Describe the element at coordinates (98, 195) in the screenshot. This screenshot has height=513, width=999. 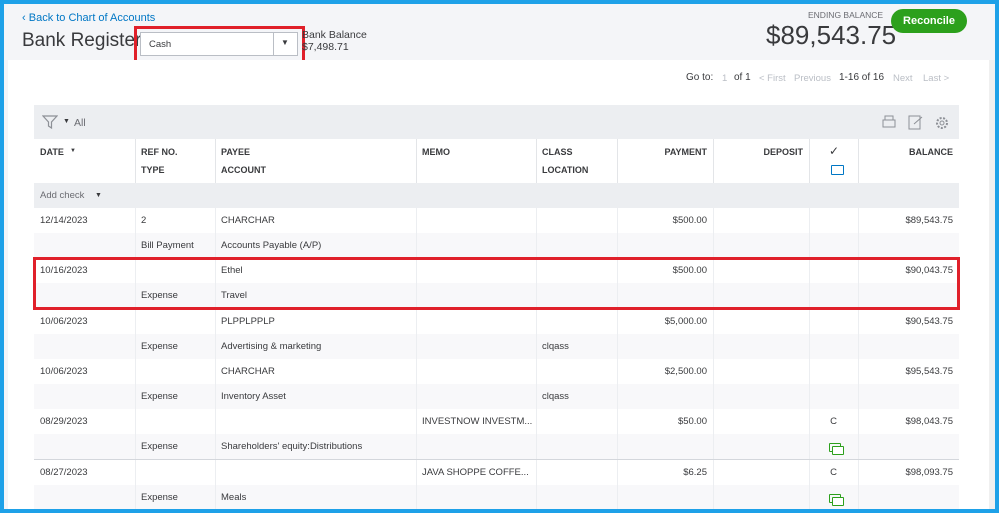
I see `add-check-caret: ▼` at that location.